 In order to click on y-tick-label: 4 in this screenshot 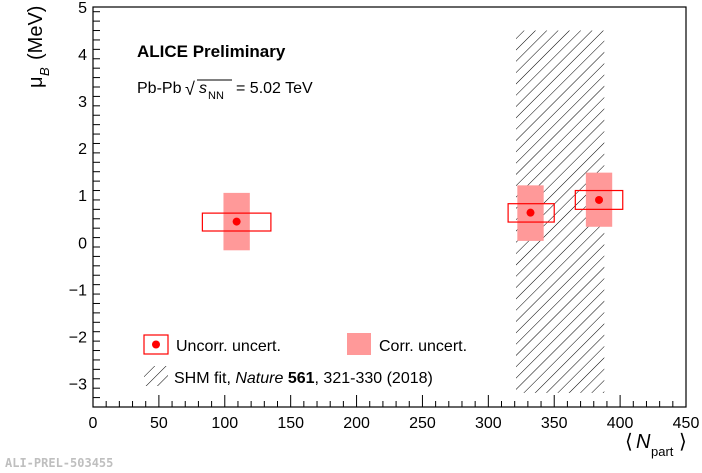, I will do `click(82, 55)`.